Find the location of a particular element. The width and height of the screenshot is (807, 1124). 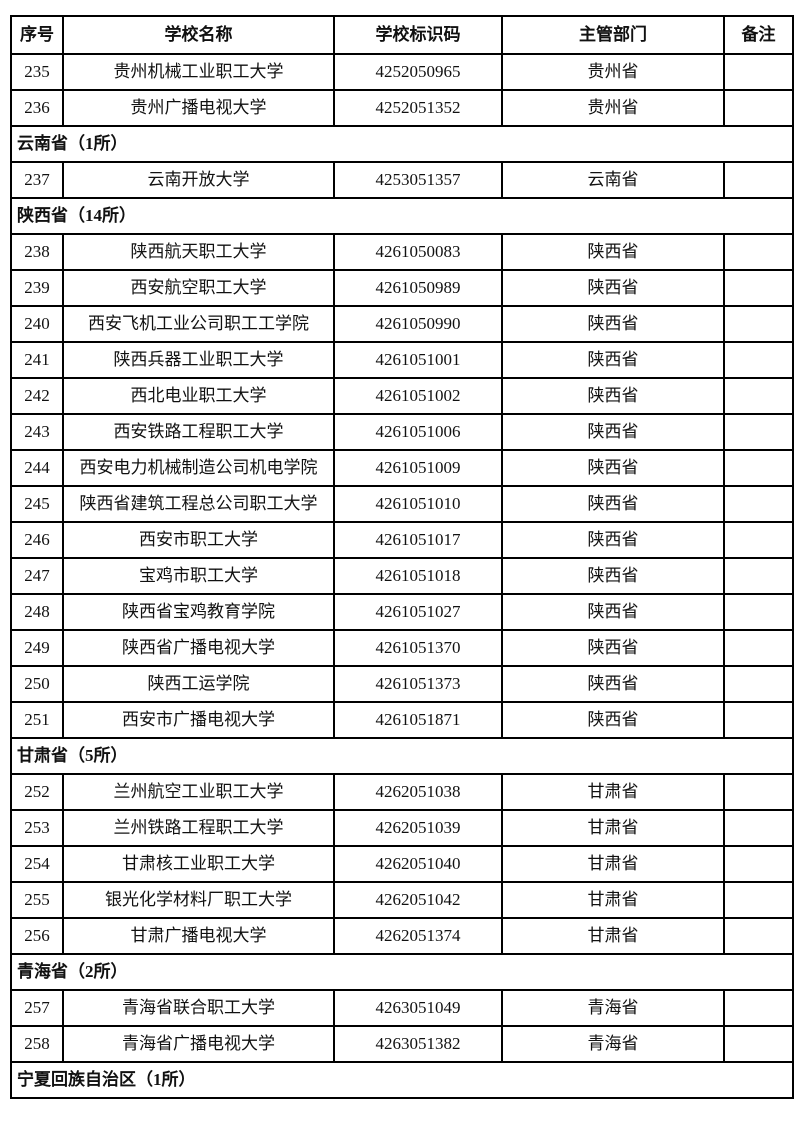

province-section-row: 云南省（1所） is located at coordinates (402, 144).